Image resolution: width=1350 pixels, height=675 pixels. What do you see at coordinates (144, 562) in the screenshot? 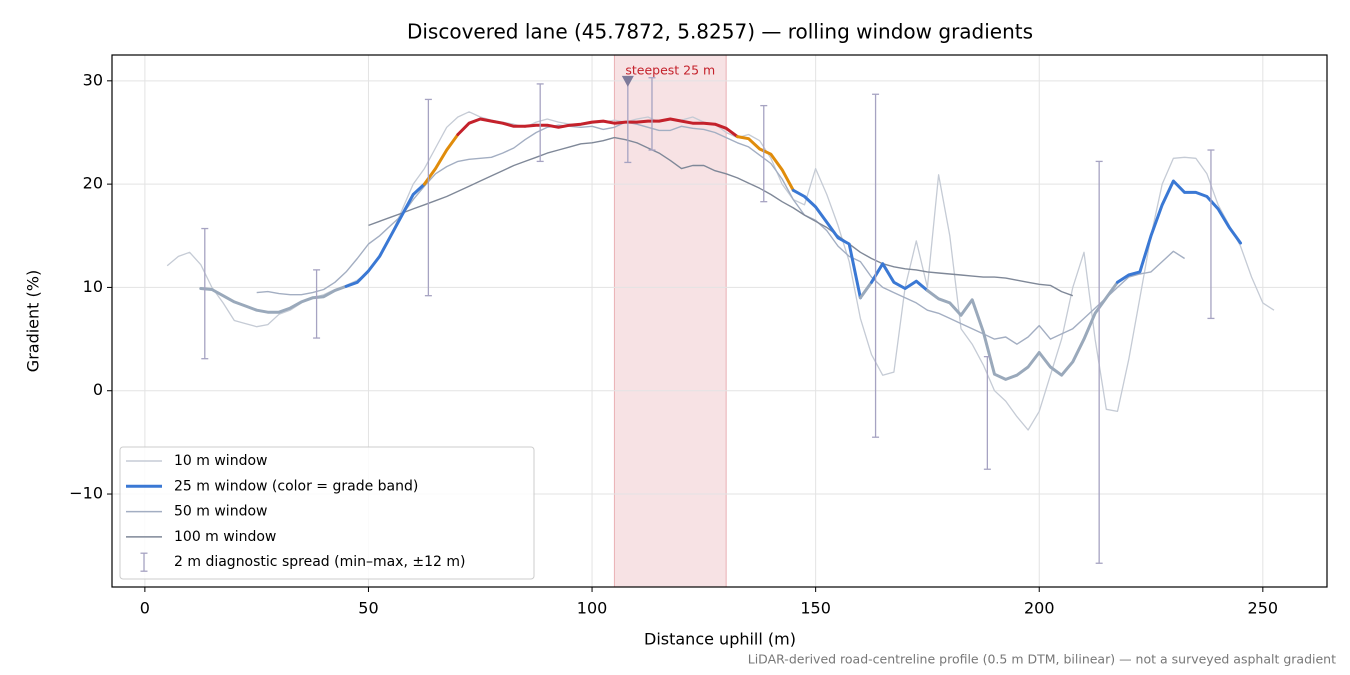
I see `legend-swatch` at bounding box center [144, 562].